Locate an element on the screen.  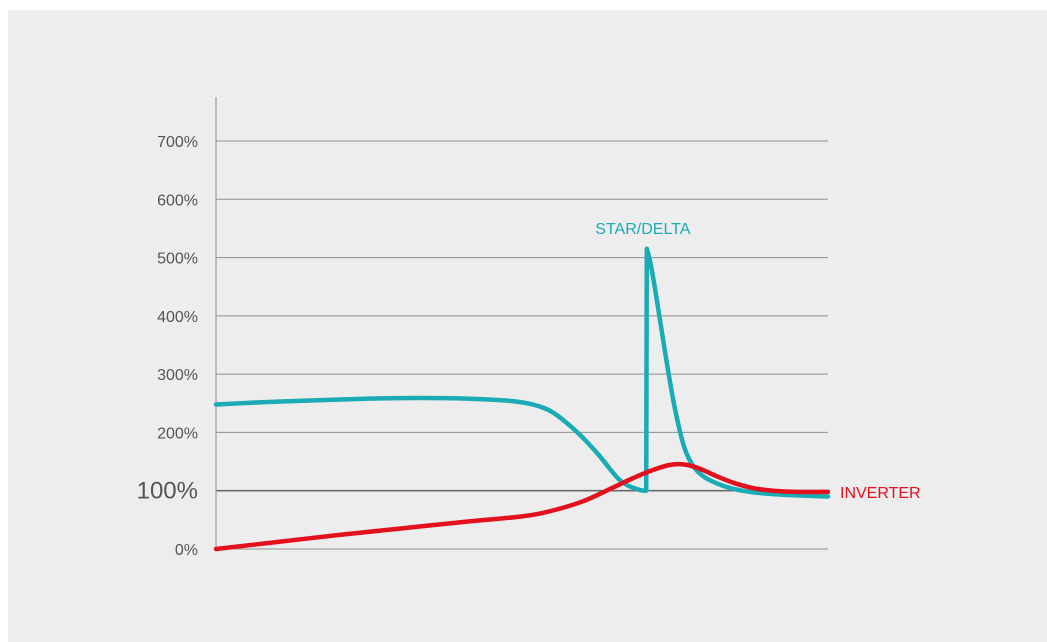
y-axis-ticks: 0% 100% 200% 300% 400% 500% 600% 700% is located at coordinates (167, 346).